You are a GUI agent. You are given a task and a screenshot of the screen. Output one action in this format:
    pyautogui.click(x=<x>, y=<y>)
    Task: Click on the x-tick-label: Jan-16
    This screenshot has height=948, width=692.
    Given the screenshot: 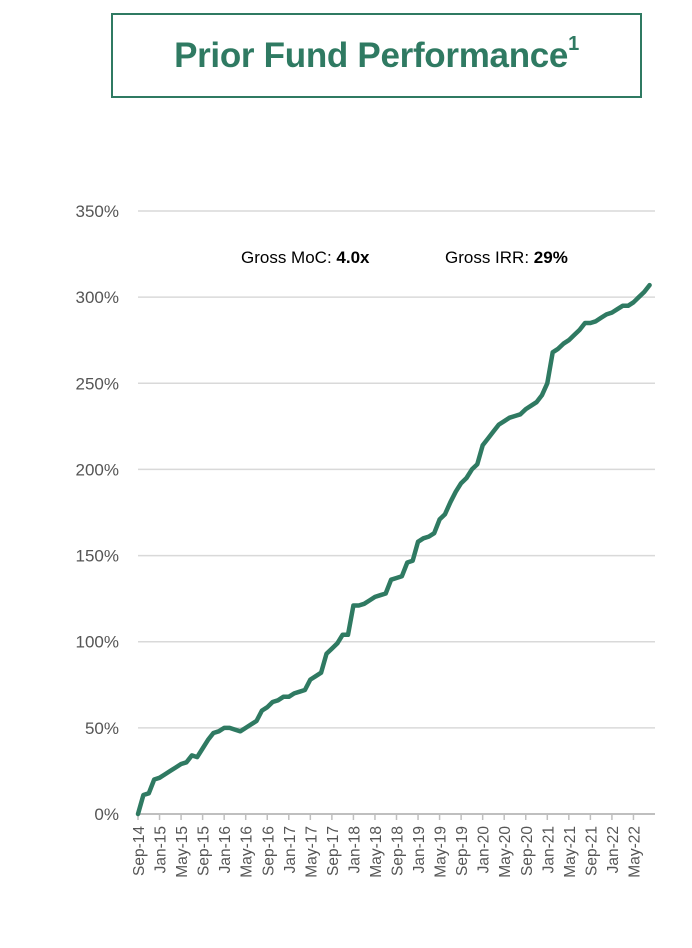 What is the action you would take?
    pyautogui.click(x=225, y=849)
    